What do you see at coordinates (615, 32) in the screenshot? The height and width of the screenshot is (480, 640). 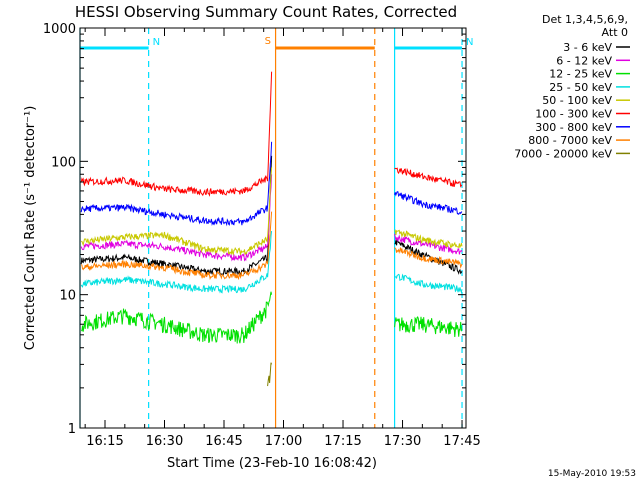 I see `legend-header: Att 0` at bounding box center [615, 32].